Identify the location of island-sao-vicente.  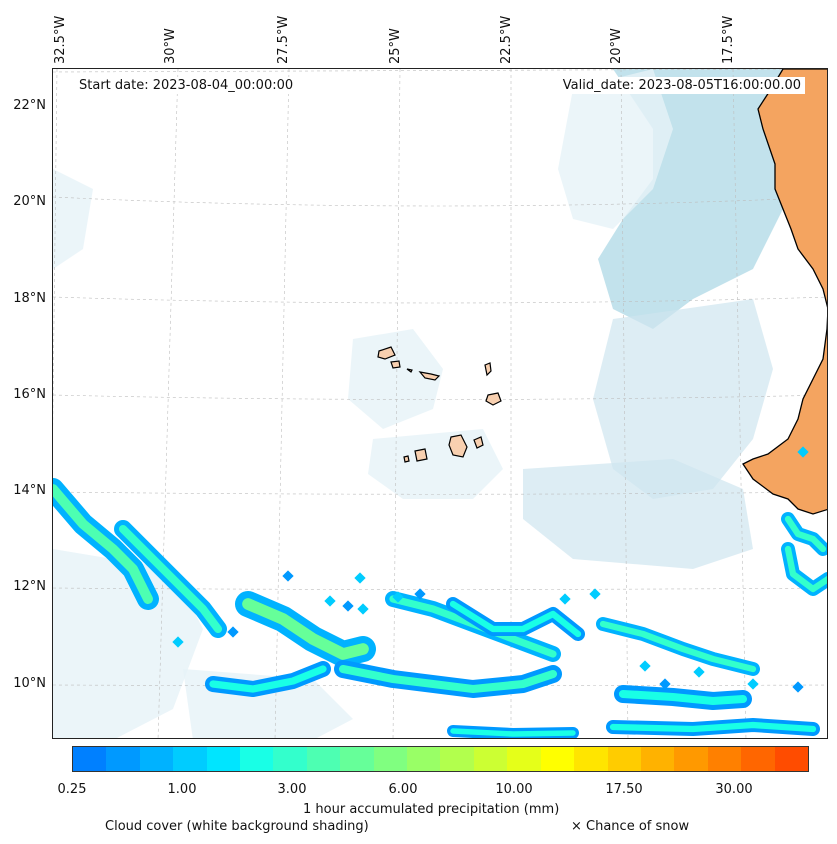
(395, 364).